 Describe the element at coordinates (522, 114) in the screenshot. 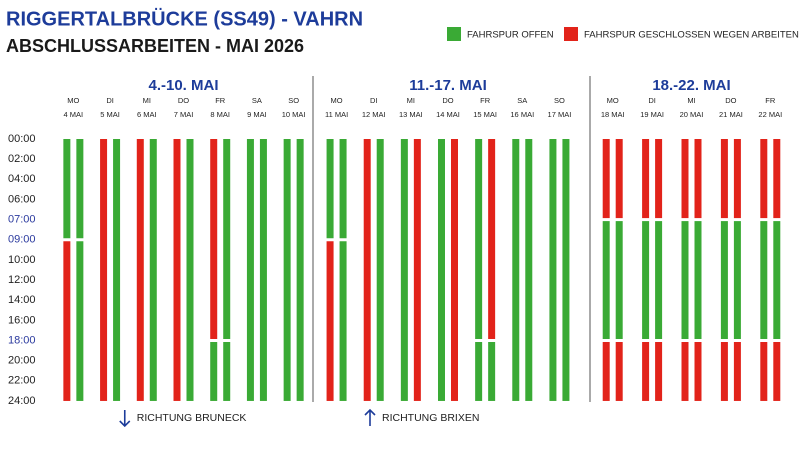

I see `day-date: 16 MAI` at that location.